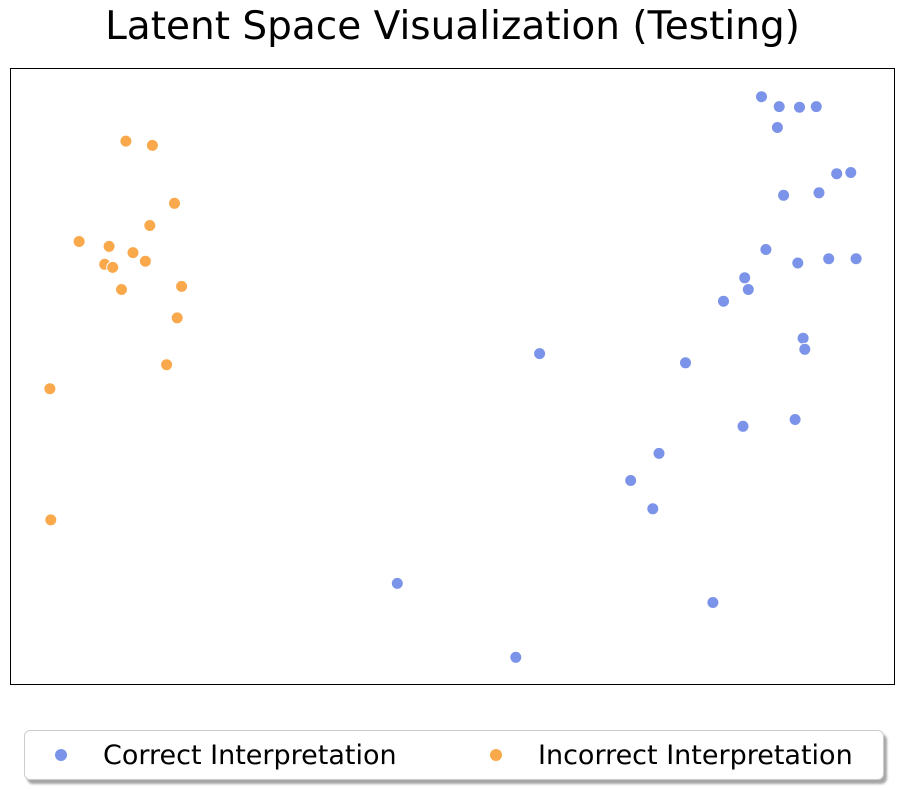 The height and width of the screenshot is (790, 905). I want to click on legend-item-correct: Correct Interpretation, so click(226, 755).